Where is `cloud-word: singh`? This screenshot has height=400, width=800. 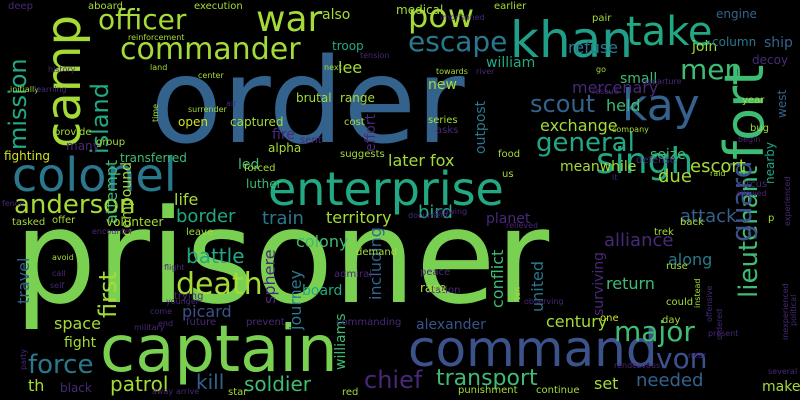
cloud-word: singh is located at coordinates (645, 161).